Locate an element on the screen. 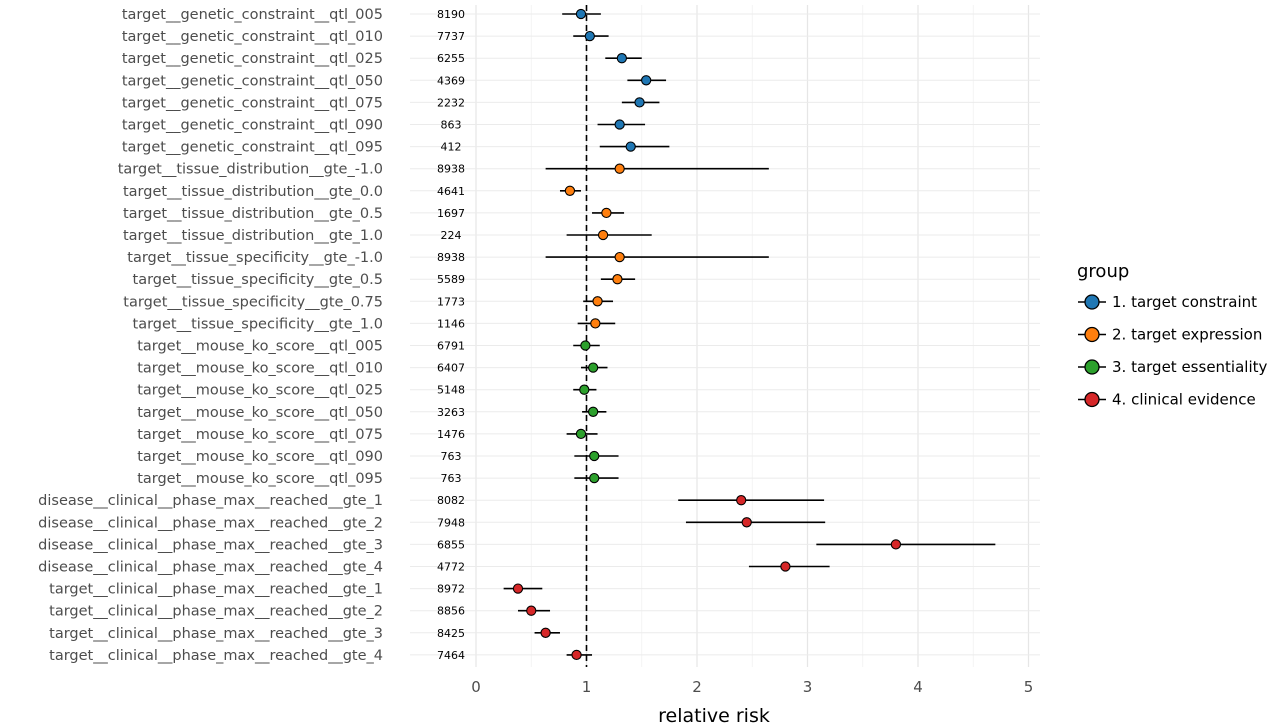 The image size is (1280, 725). row-count: 7737 is located at coordinates (451, 36).